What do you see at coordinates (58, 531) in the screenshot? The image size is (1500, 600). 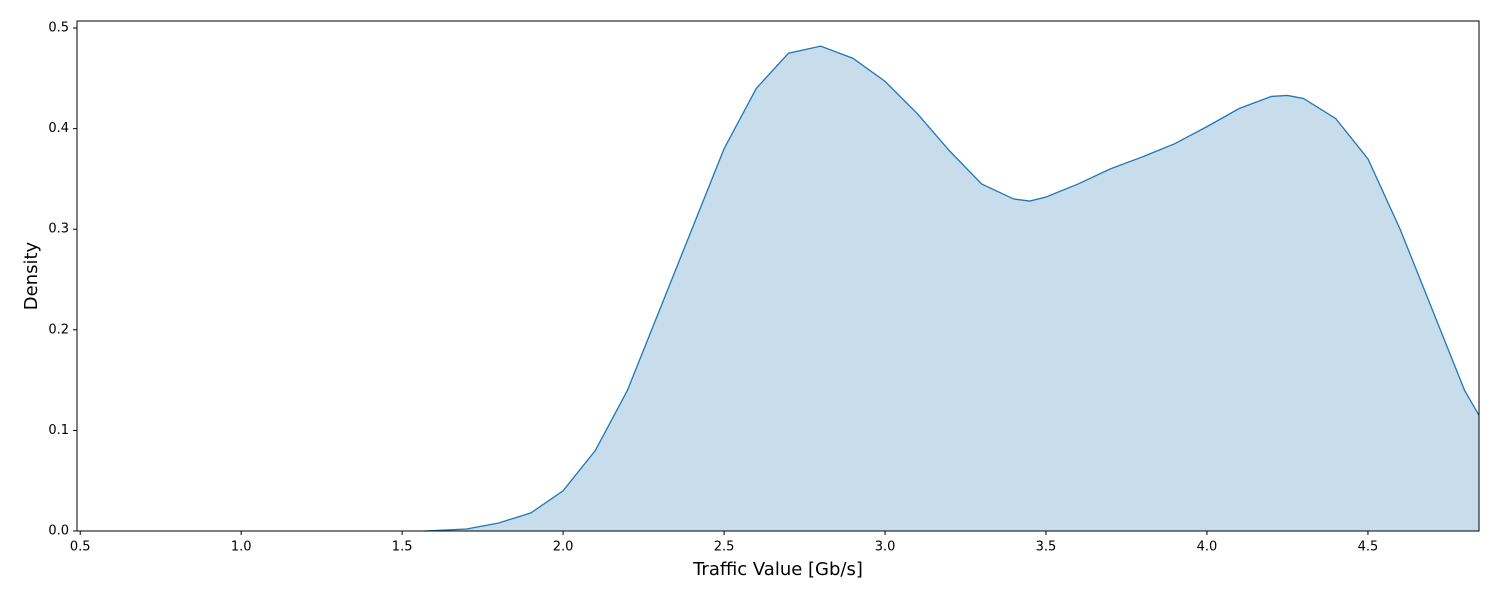 I see `y-tick-label: 0.0` at bounding box center [58, 531].